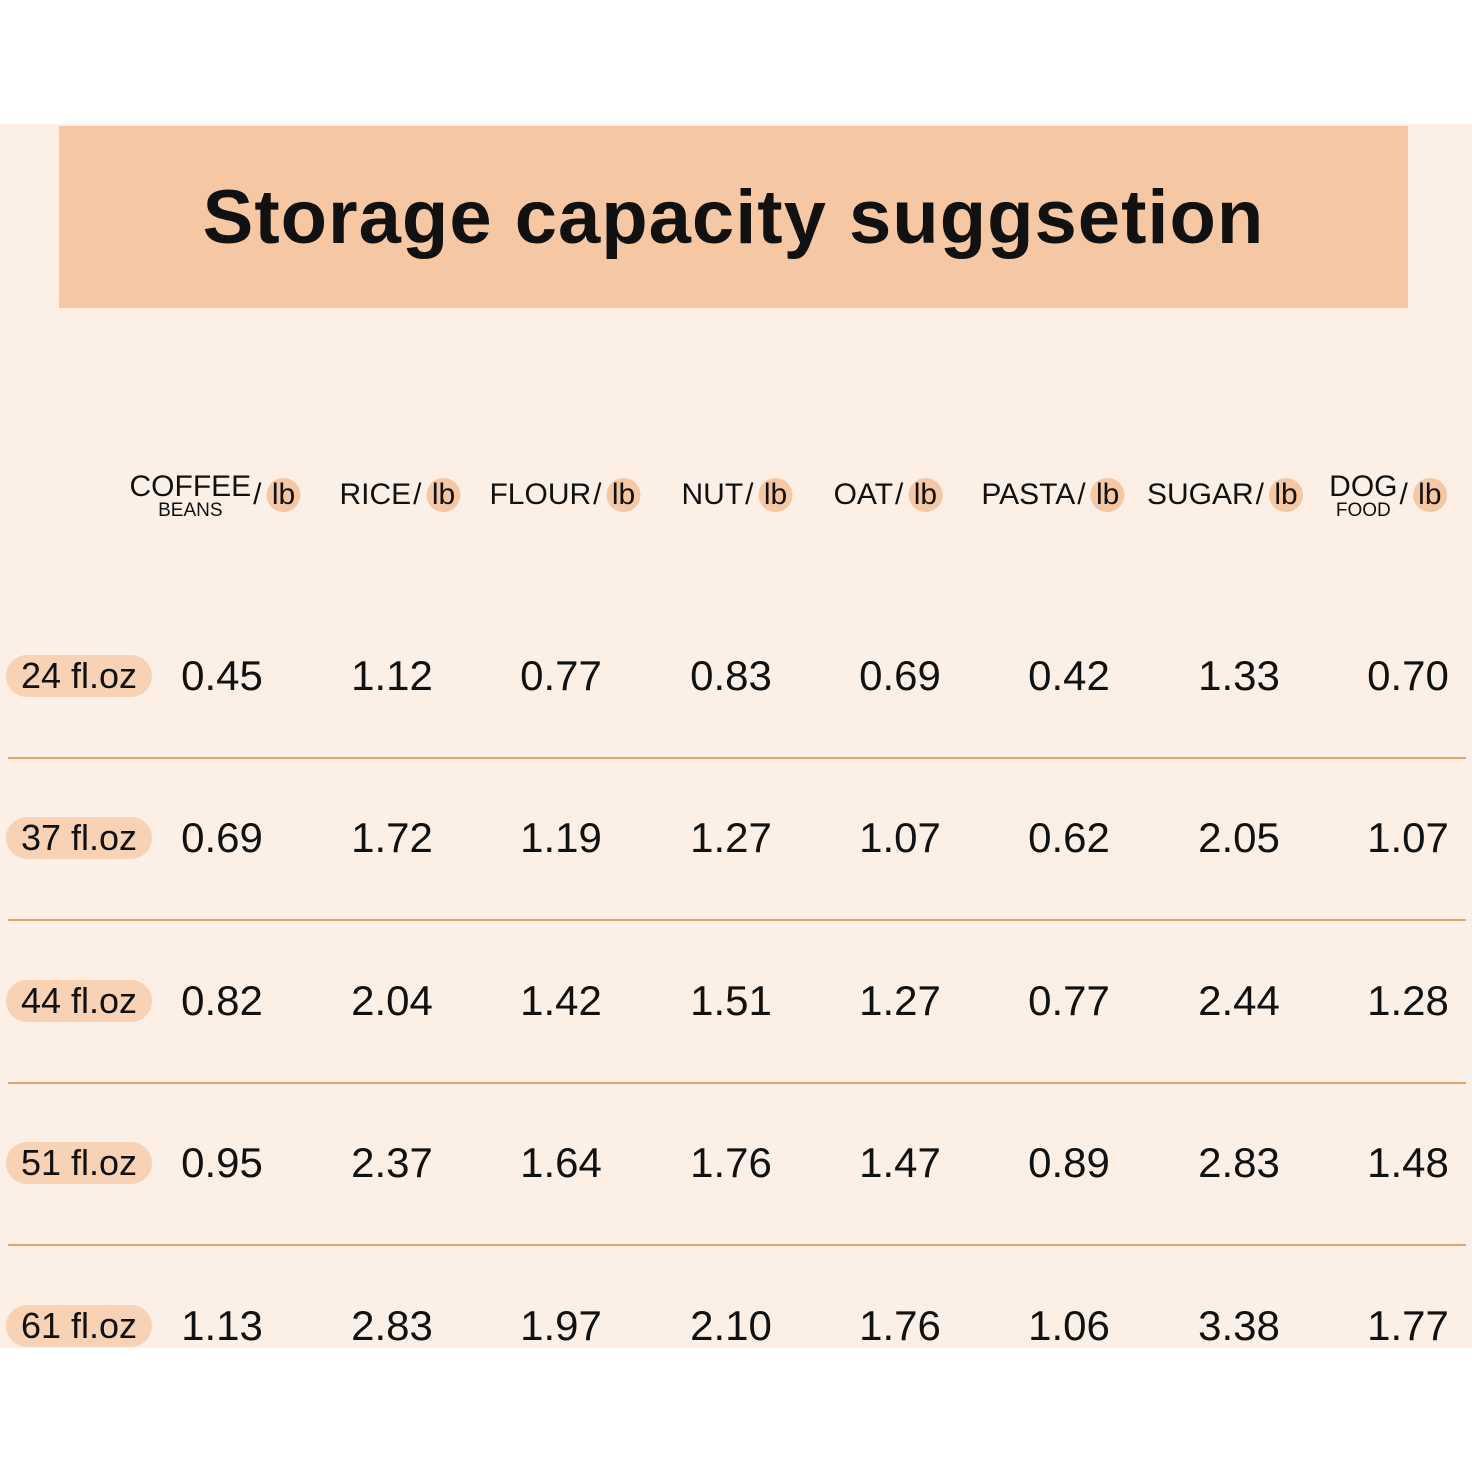 The height and width of the screenshot is (1472, 1472). What do you see at coordinates (392, 837) in the screenshot?
I see `table-cell: 1.72` at bounding box center [392, 837].